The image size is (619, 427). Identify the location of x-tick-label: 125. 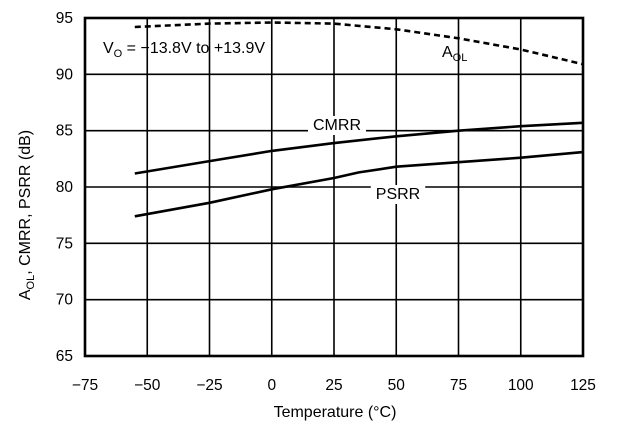
(583, 385).